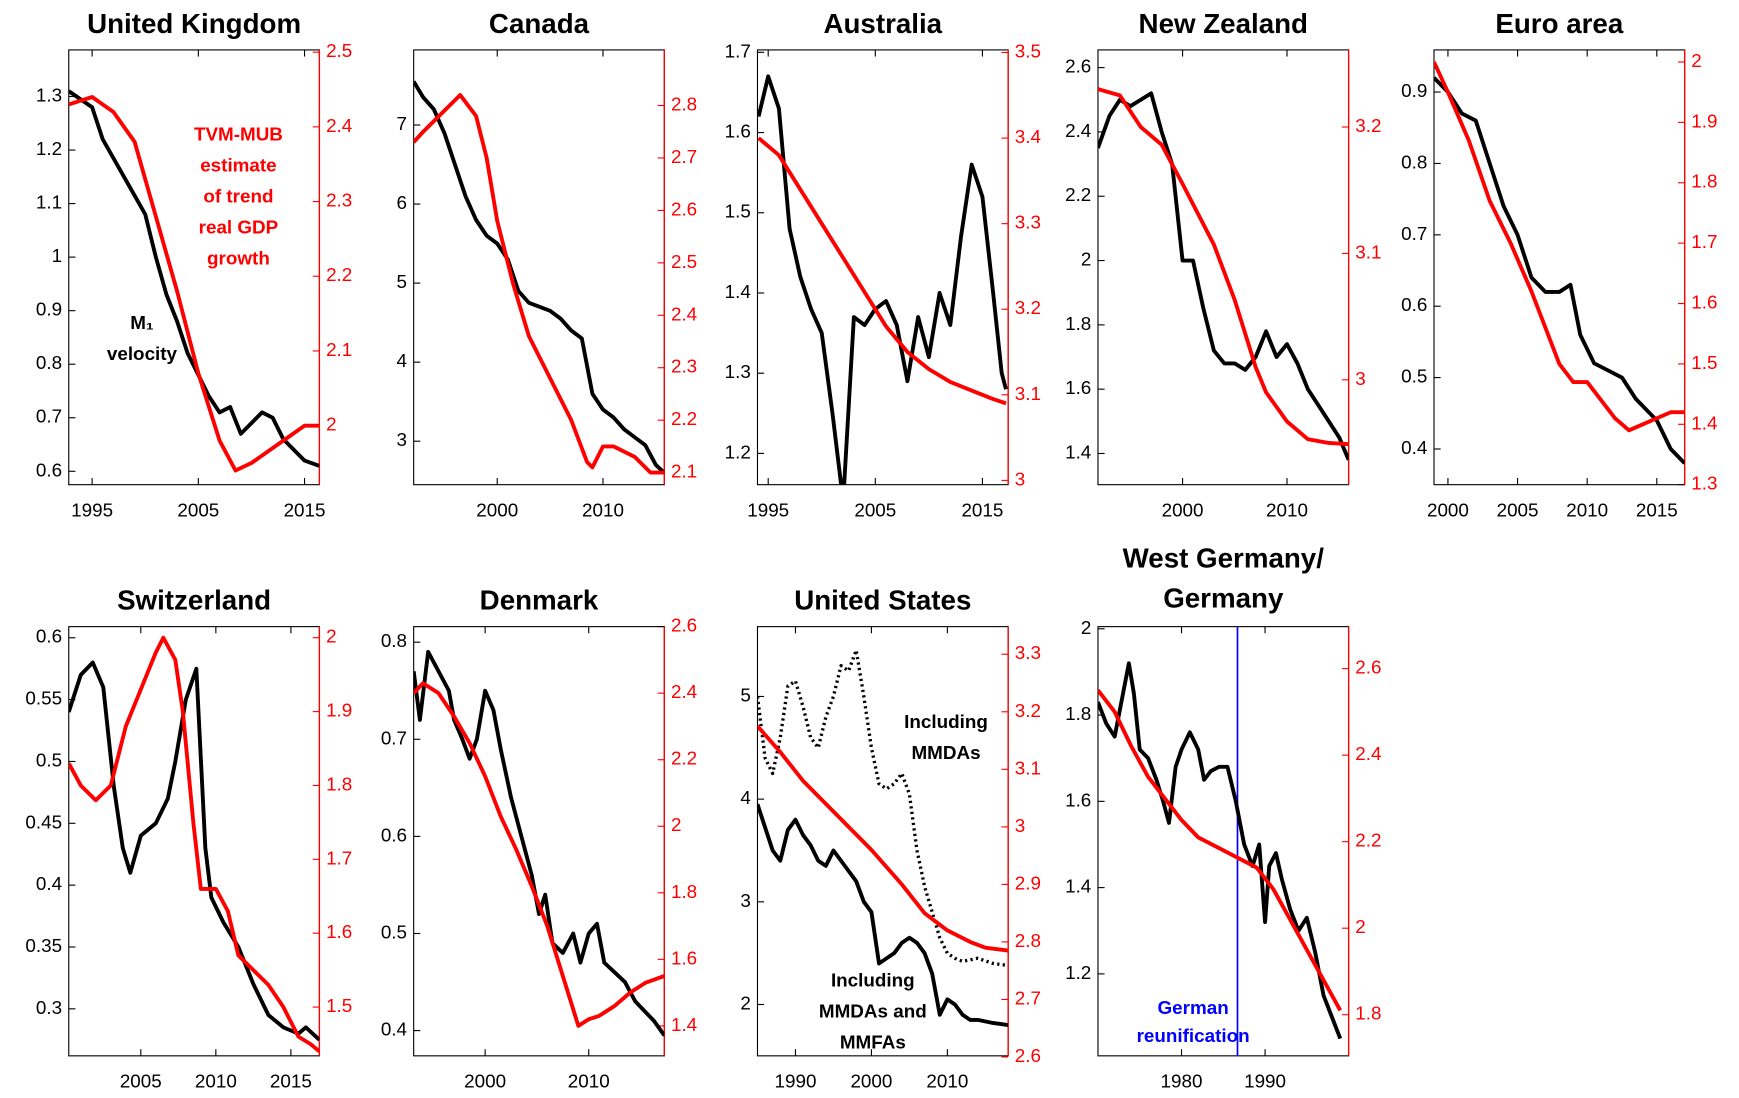  I want to click on y2-tick-label: 2.1, so click(339, 349).